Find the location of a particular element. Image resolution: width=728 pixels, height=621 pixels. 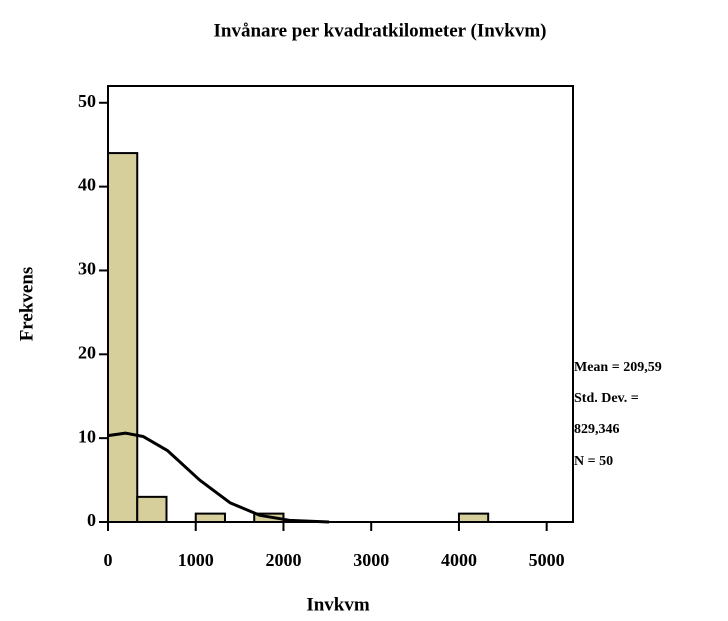

x-tick-label: 4000 is located at coordinates (459, 560).